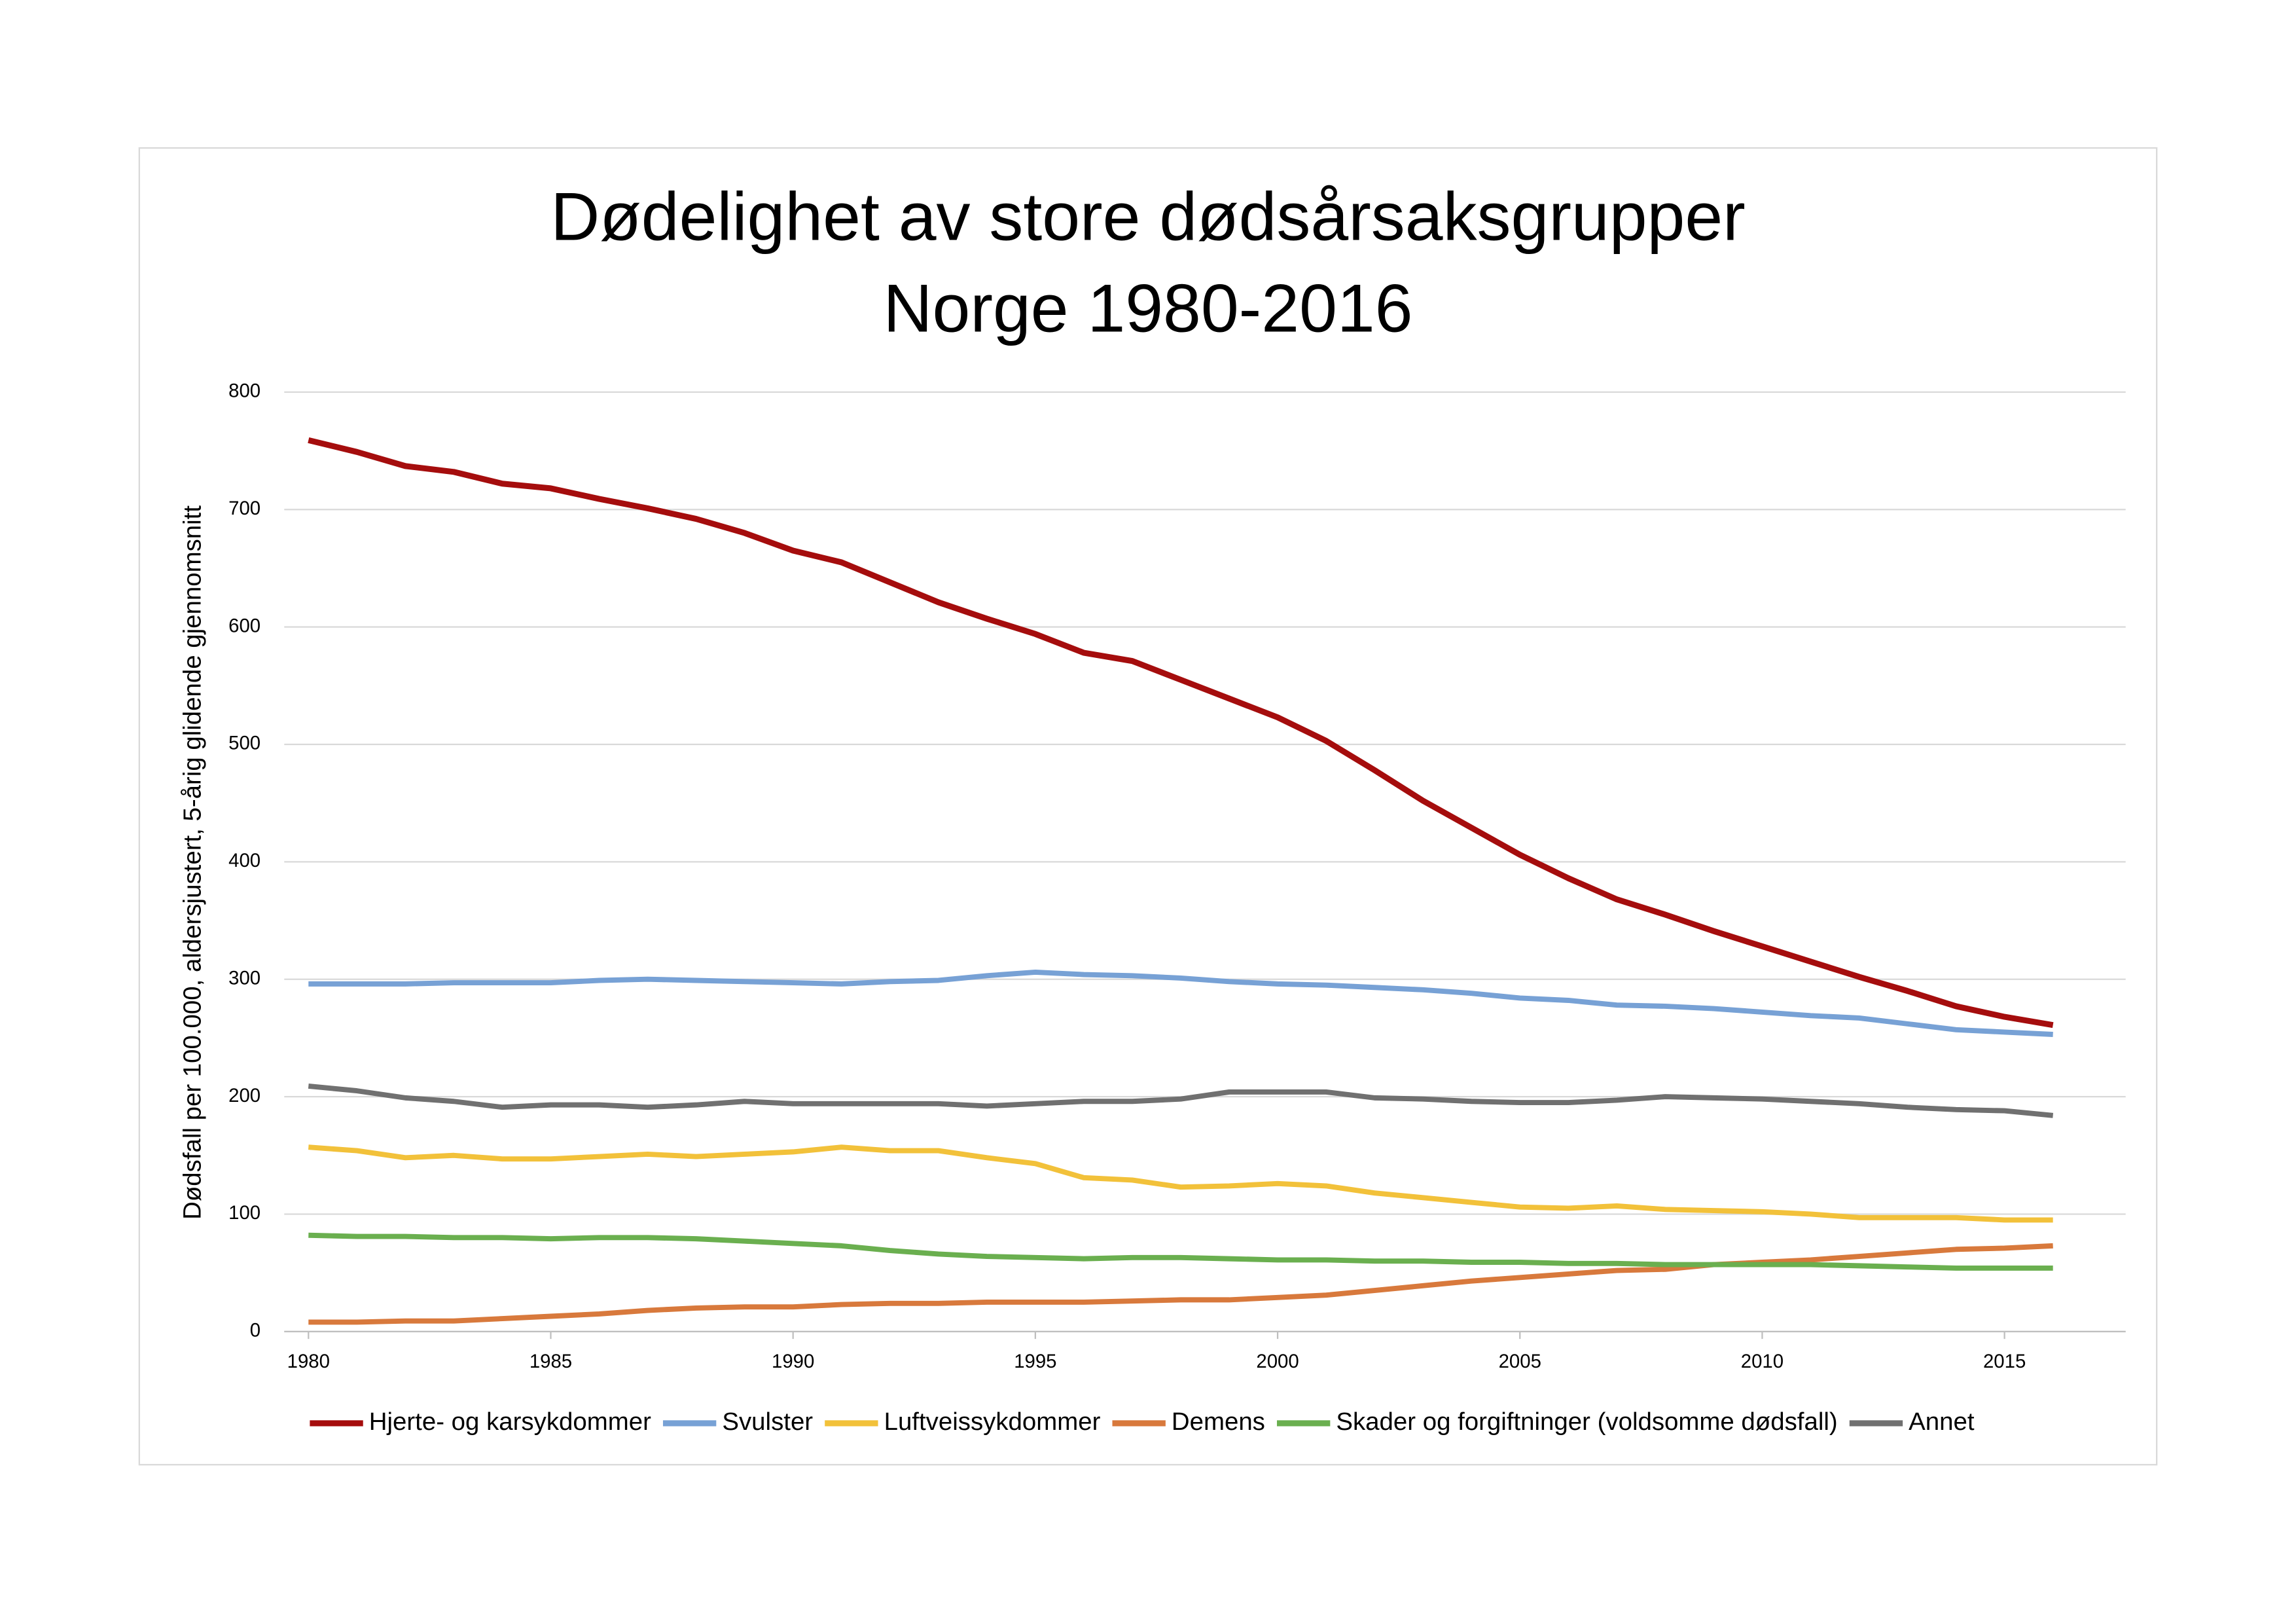 The width and height of the screenshot is (2296, 1623). What do you see at coordinates (510, 1422) in the screenshot?
I see `legend-label: Hjerte- og karsykdommer` at bounding box center [510, 1422].